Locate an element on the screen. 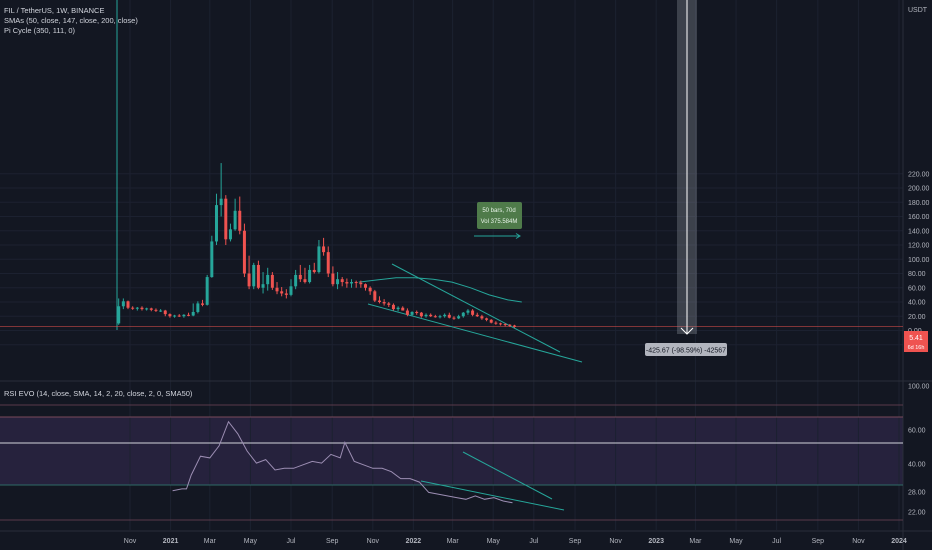  symbol-label: FIL / TetherUS, 1W, BINANCE is located at coordinates (54, 10).